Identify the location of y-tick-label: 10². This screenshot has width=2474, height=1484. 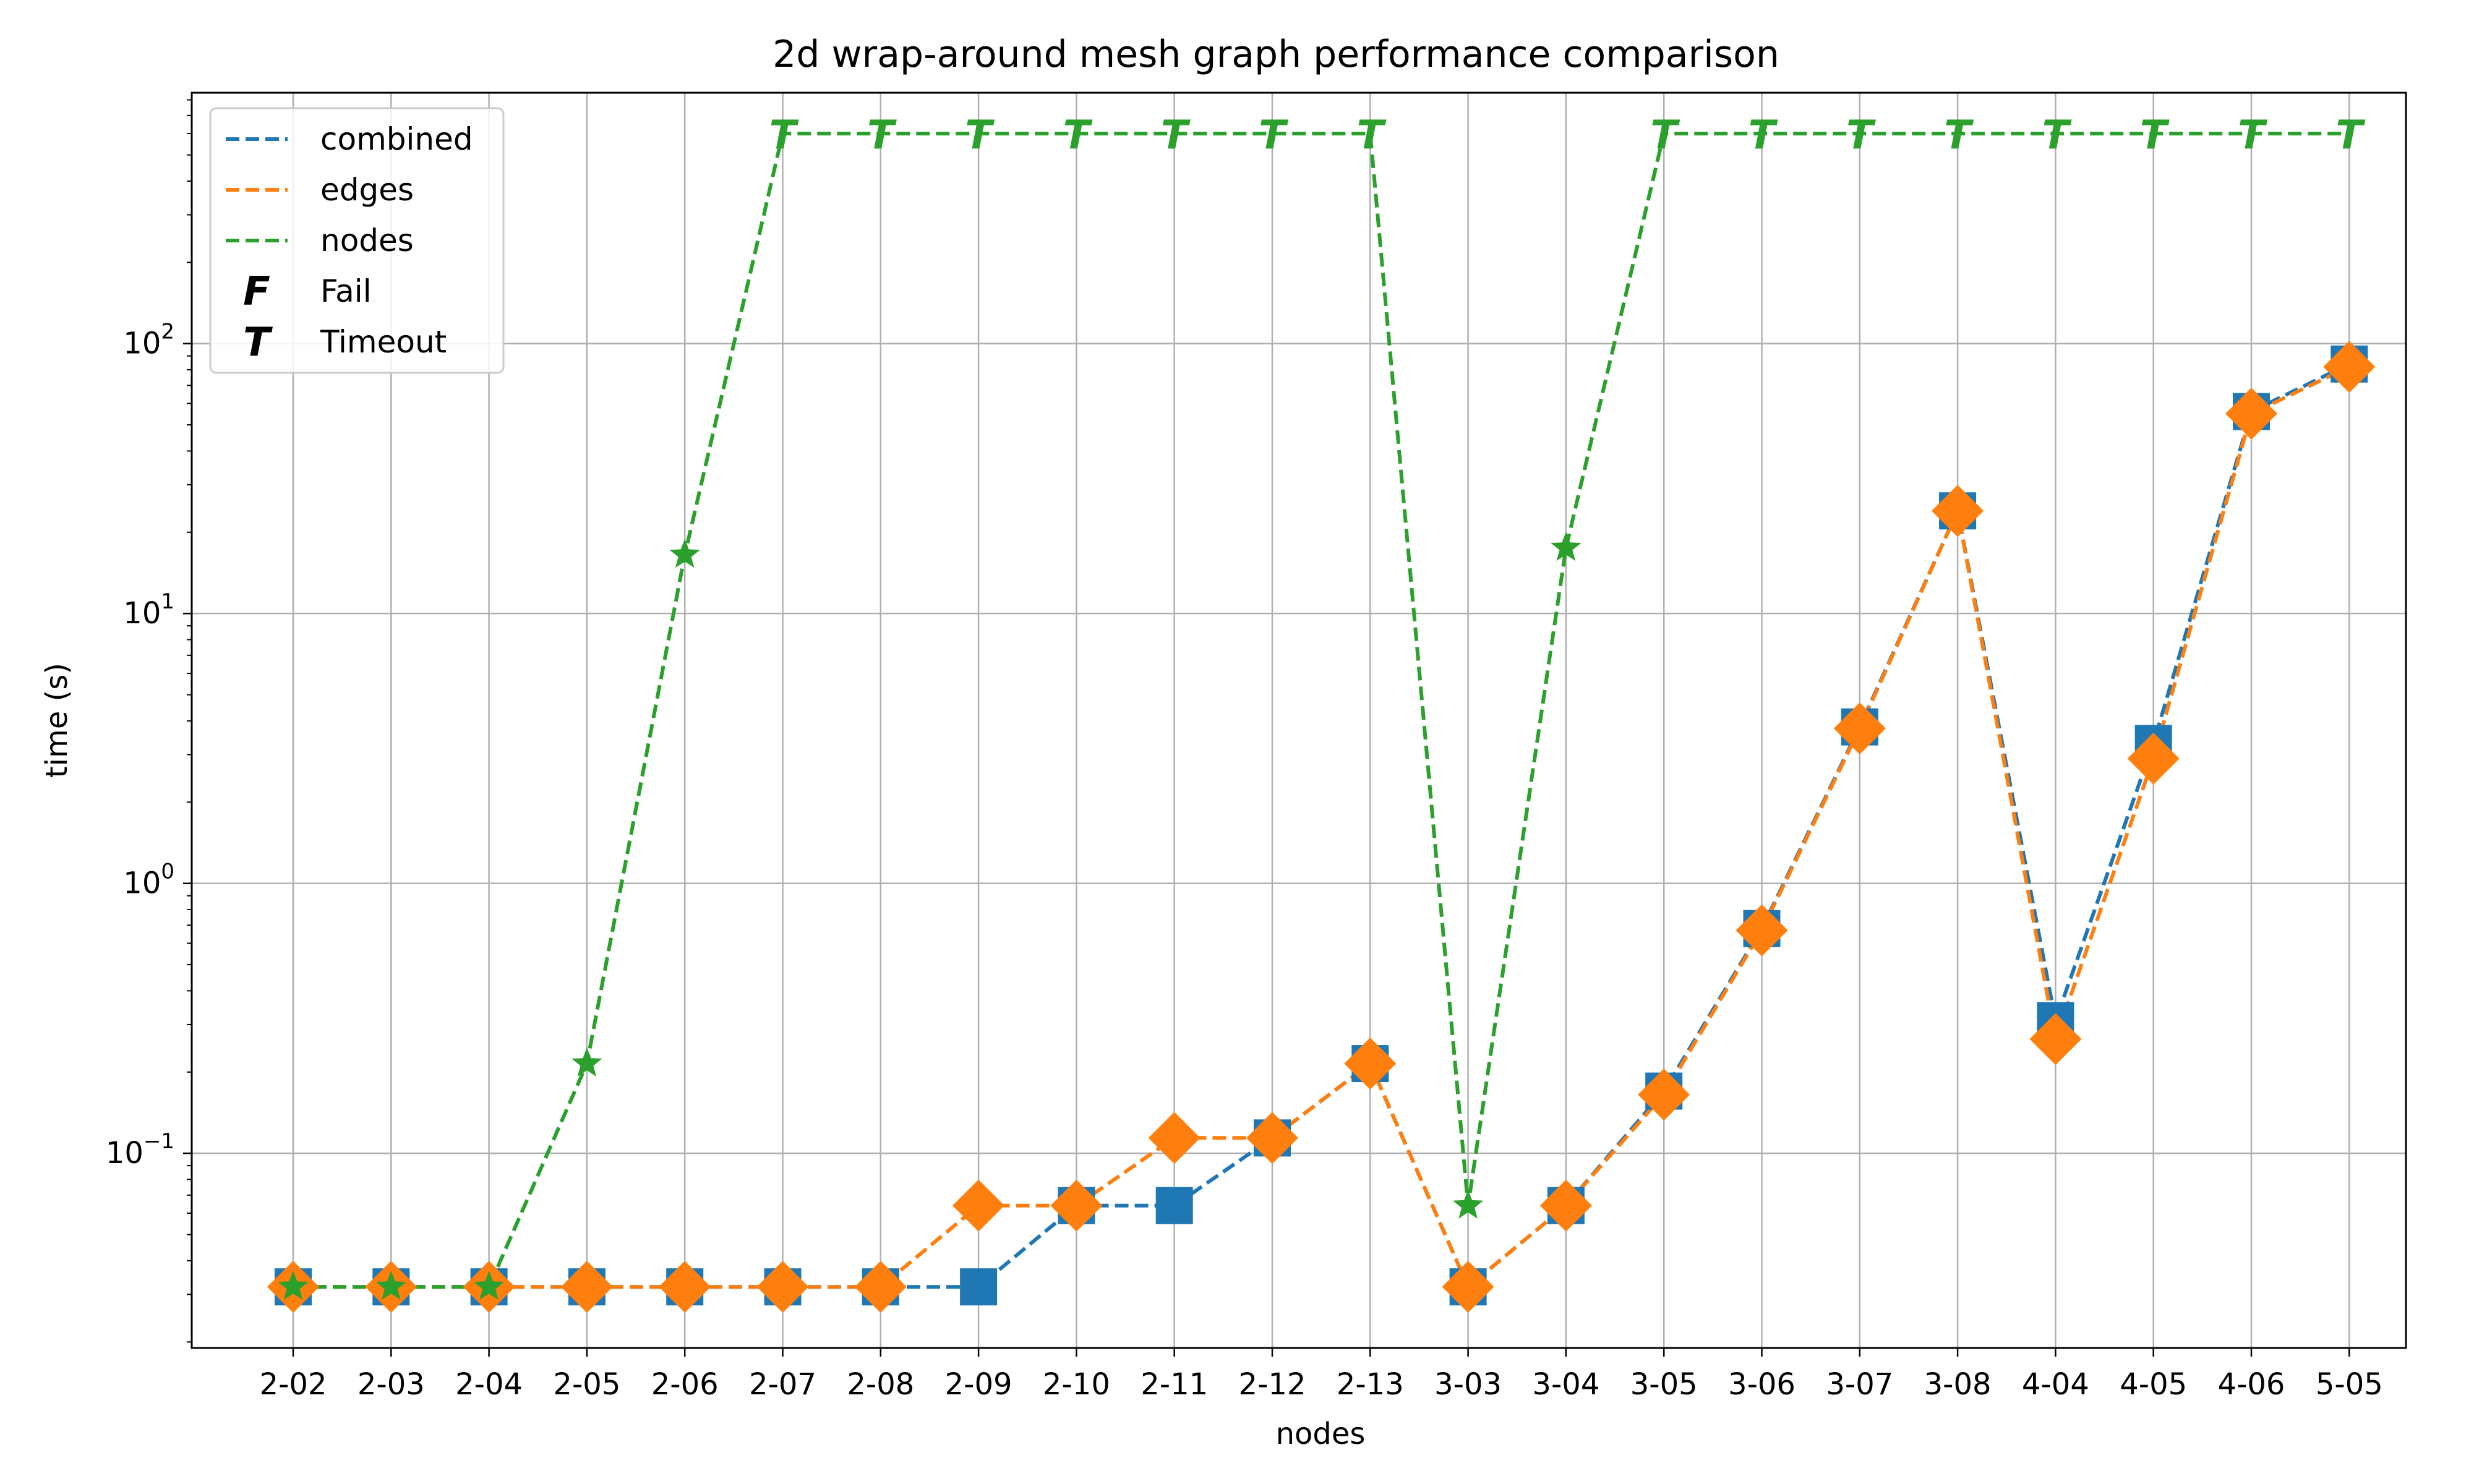
(148, 340).